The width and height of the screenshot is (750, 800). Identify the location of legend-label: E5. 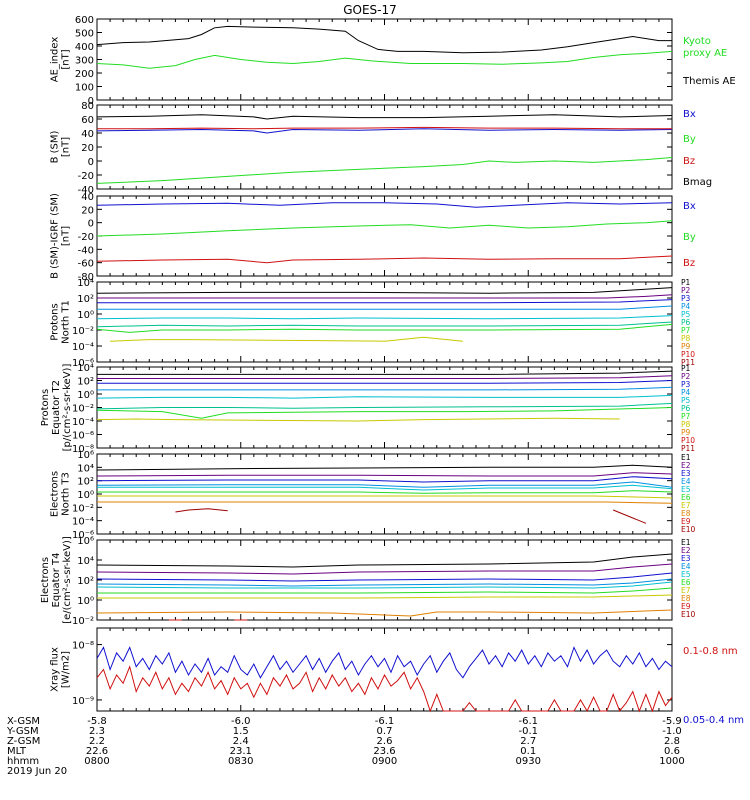
(686, 489).